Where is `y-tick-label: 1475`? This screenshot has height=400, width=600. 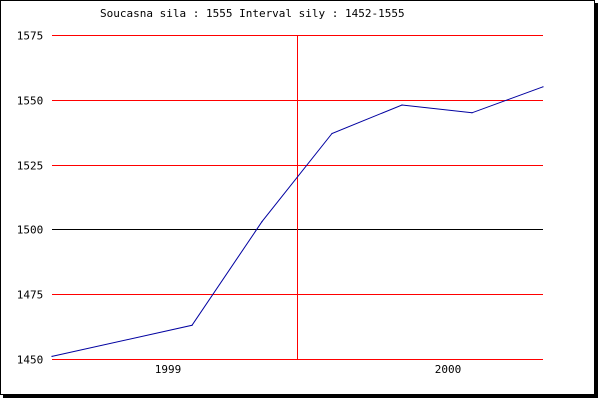
y-tick-label: 1475 is located at coordinates (30, 295).